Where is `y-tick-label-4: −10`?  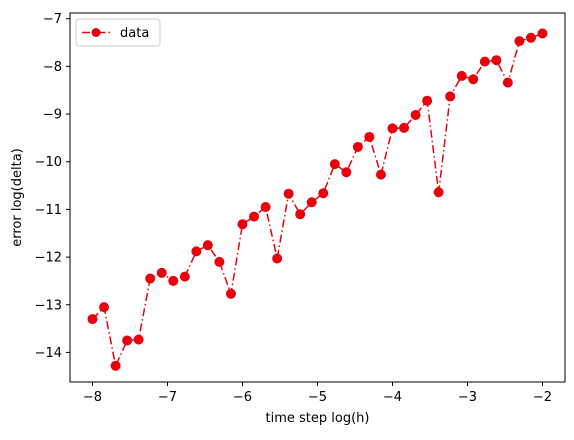
y-tick-label-4: −10 is located at coordinates (48, 162).